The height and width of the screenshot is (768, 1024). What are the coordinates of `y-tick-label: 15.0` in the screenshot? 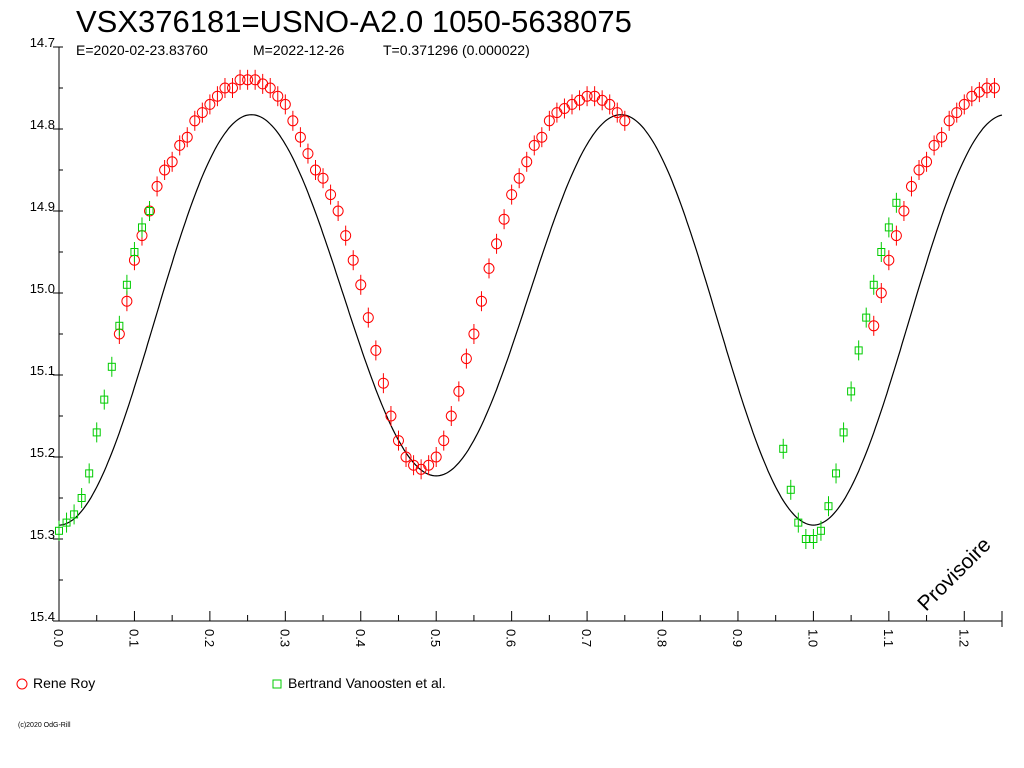 It's located at (42, 288).